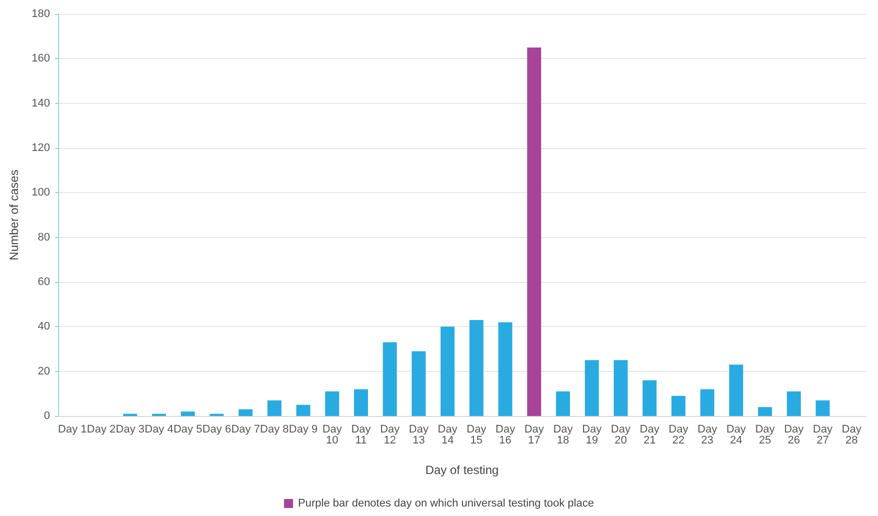 This screenshot has width=878, height=516. What do you see at coordinates (361, 435) in the screenshot?
I see `x-tick-label: Day 11` at bounding box center [361, 435].